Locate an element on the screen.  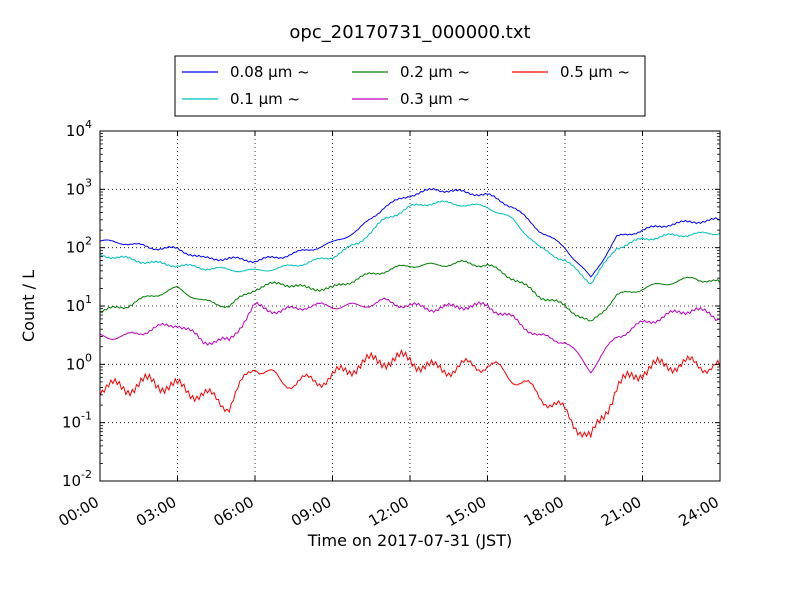
legend-label: 0.08 μm ~ is located at coordinates (270, 72).